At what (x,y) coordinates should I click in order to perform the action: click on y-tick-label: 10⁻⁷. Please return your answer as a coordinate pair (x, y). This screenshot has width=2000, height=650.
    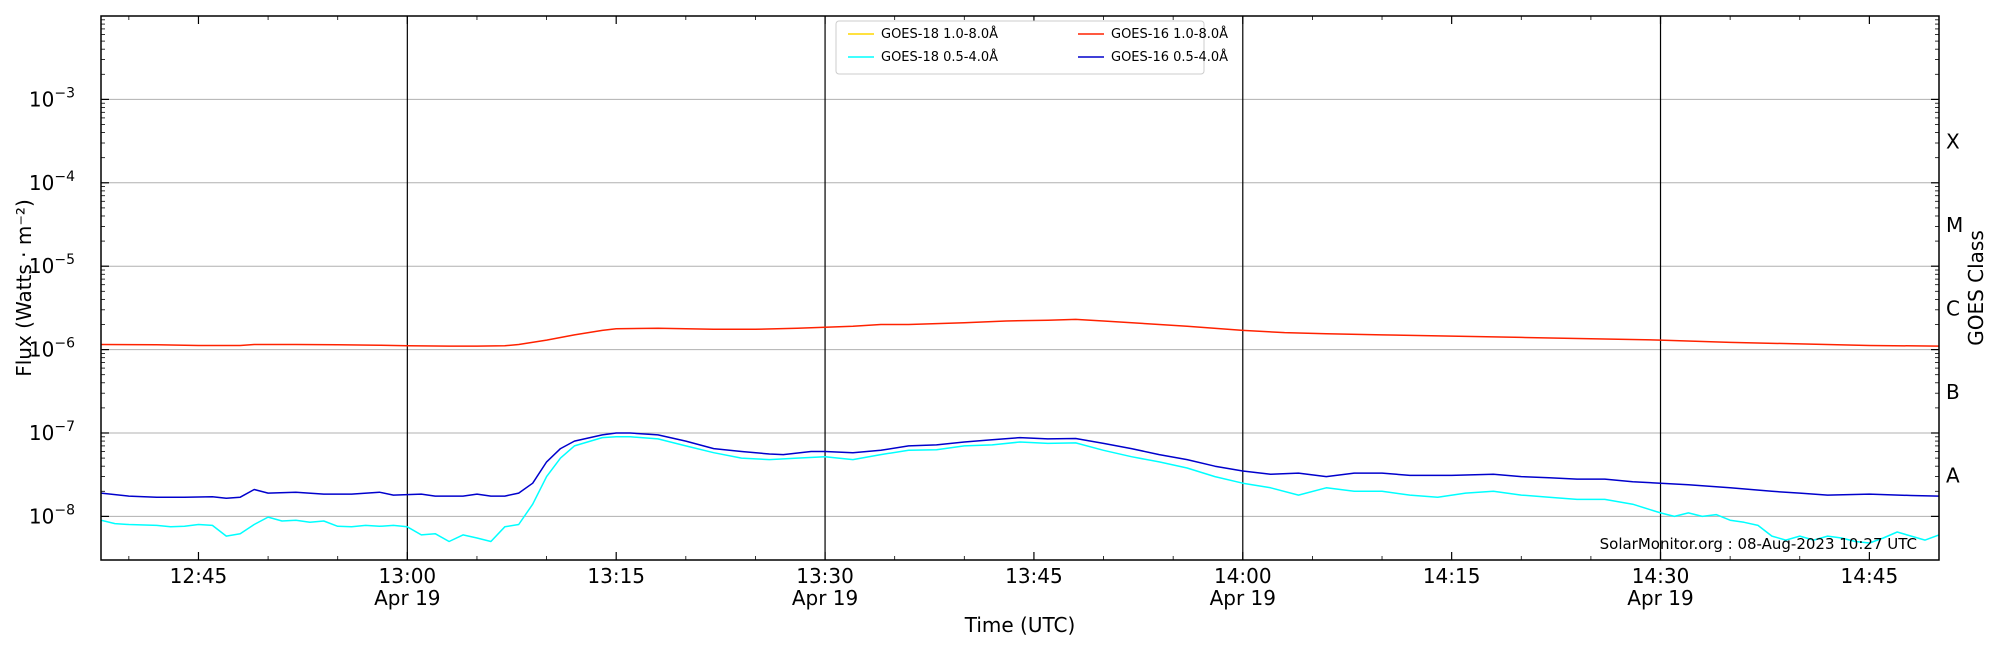
    Looking at the image, I should click on (52, 432).